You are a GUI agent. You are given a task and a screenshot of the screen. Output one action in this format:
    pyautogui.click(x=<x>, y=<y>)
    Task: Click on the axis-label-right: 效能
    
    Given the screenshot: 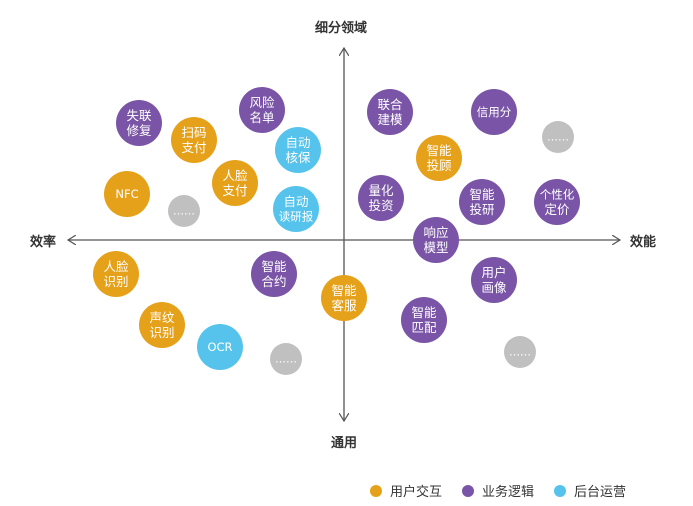 What is the action you would take?
    pyautogui.click(x=643, y=242)
    